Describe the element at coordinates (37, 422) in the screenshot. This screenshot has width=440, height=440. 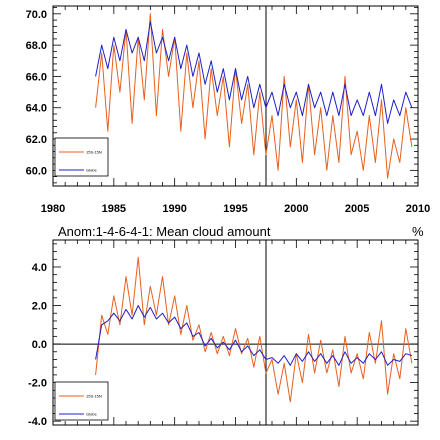
I see `y-tick-label: -4.0` at that location.